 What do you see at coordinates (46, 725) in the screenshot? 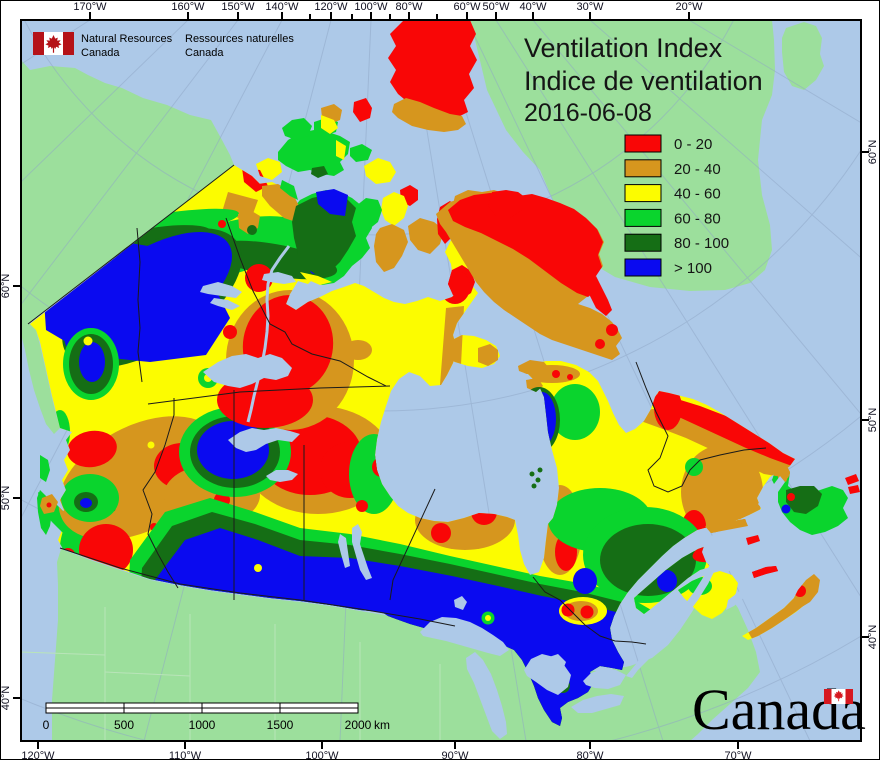
I see `svg-text: 0` at bounding box center [46, 725].